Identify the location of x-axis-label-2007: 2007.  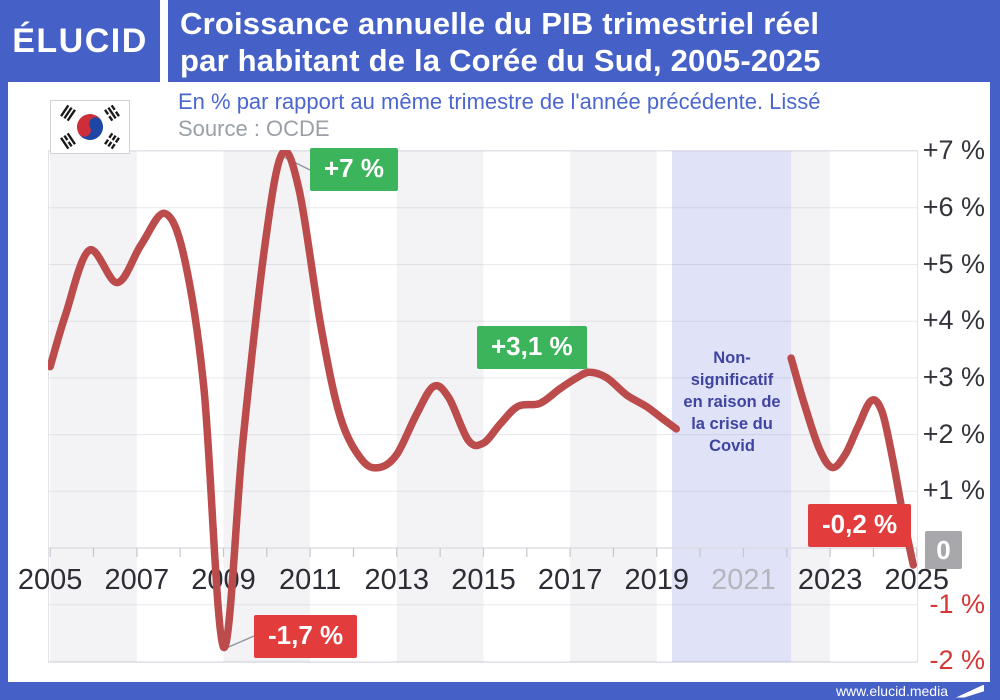
(137, 580).